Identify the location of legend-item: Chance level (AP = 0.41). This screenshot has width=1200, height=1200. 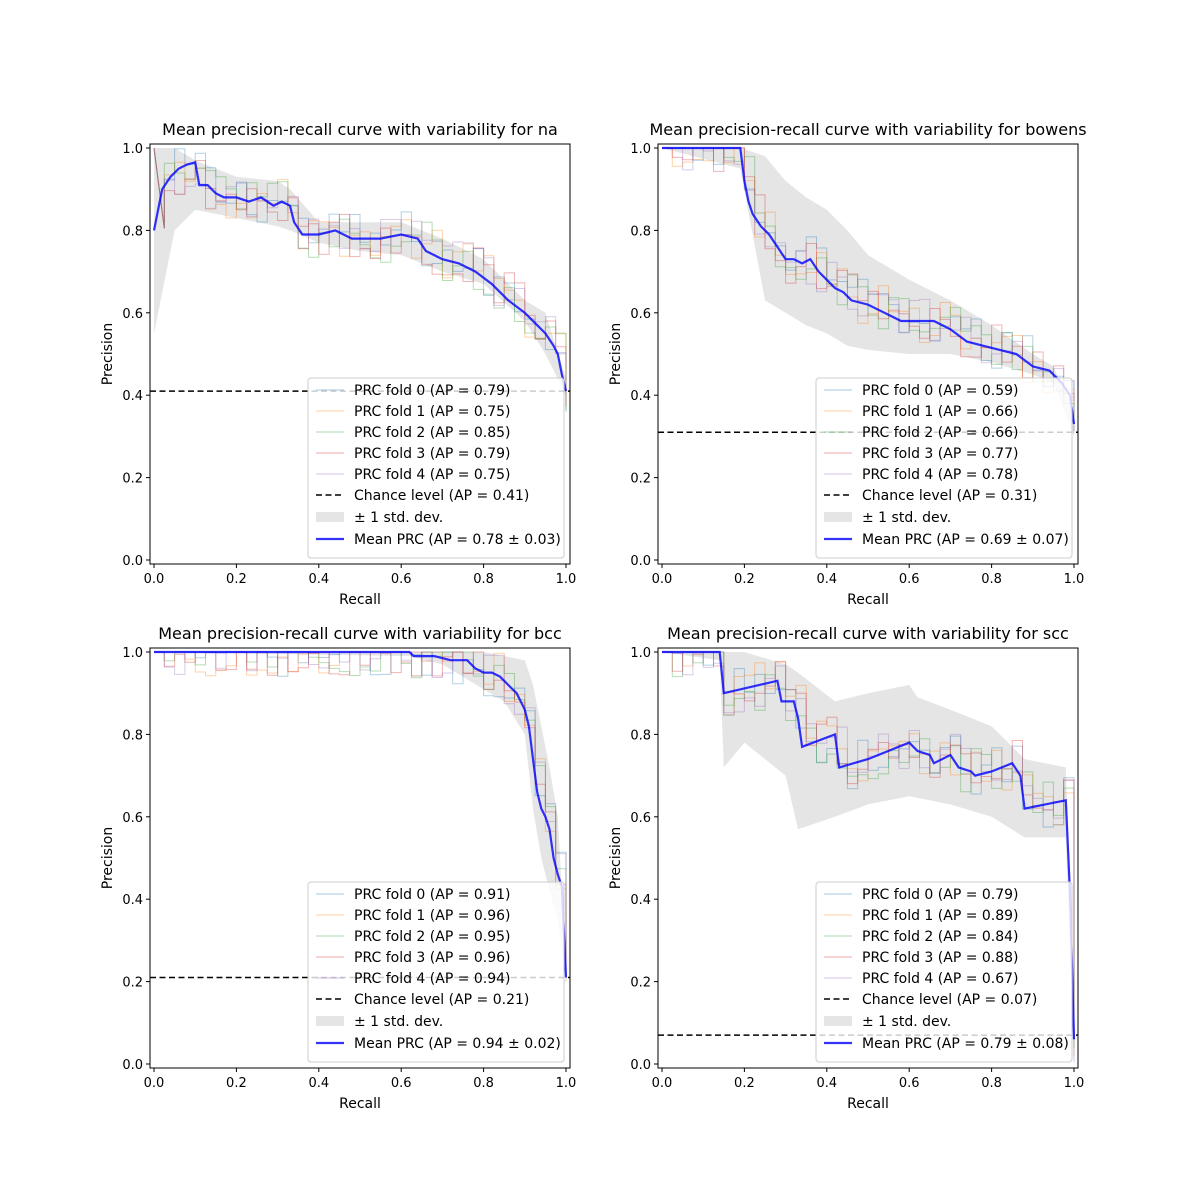
(422, 496).